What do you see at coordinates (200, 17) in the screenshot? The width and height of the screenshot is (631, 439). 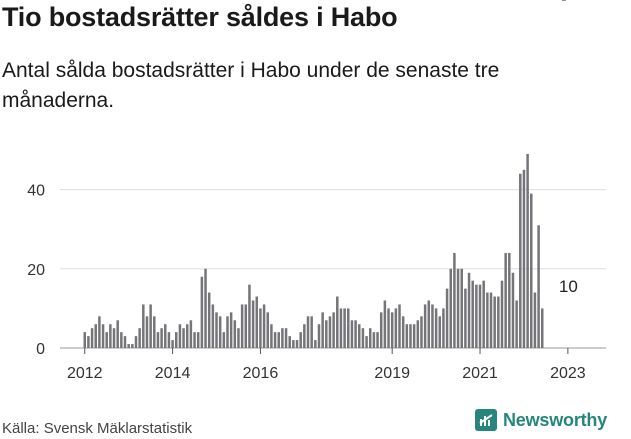 I see `chart-title: Tio bostadsrätter såldes i Habo` at bounding box center [200, 17].